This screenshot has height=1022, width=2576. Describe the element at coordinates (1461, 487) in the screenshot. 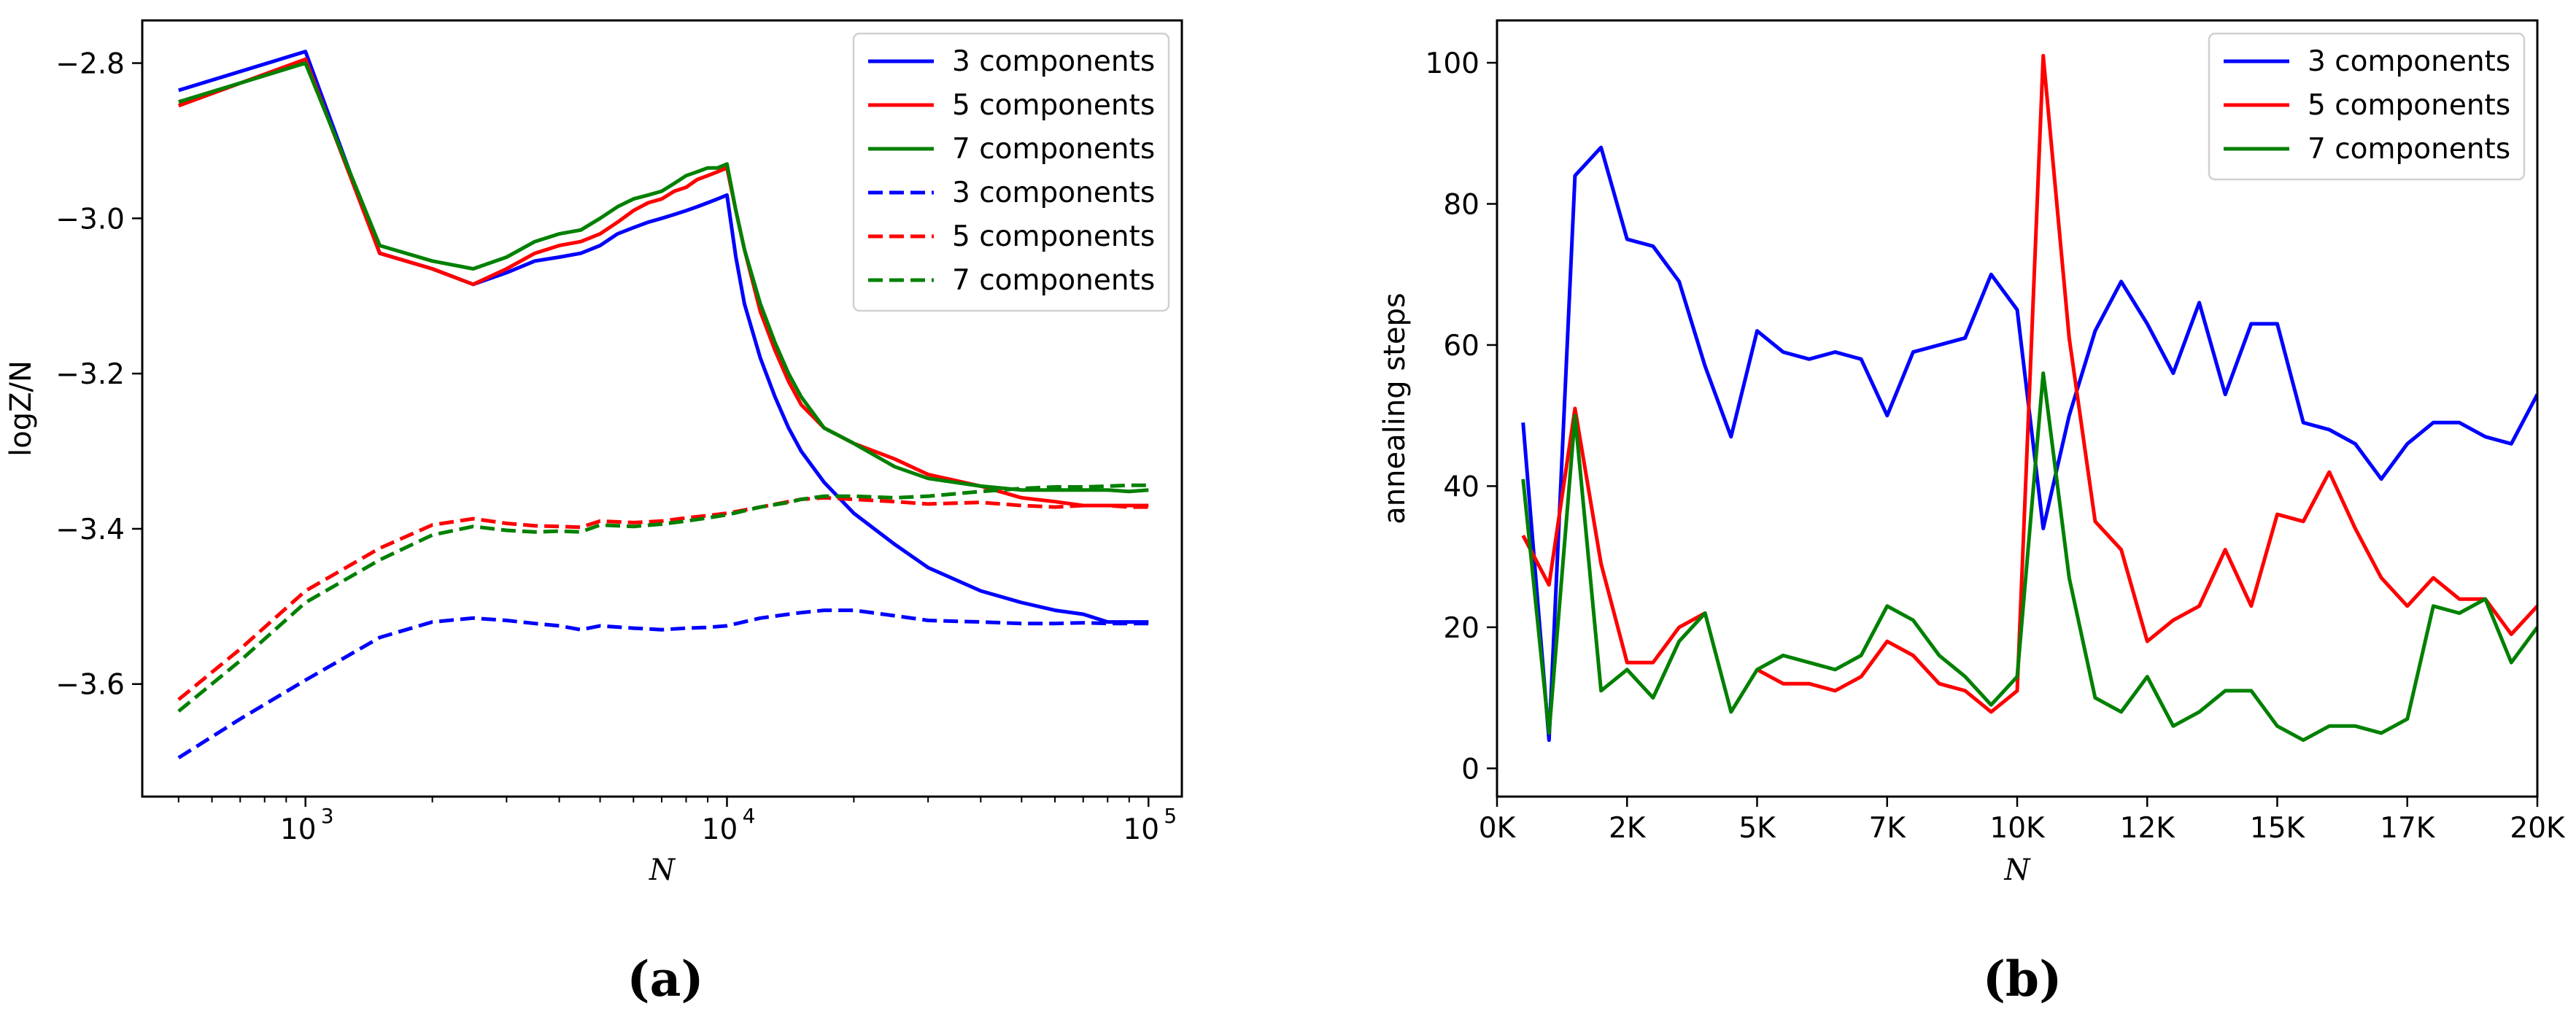

I see `y-tick-label-b: 40` at that location.